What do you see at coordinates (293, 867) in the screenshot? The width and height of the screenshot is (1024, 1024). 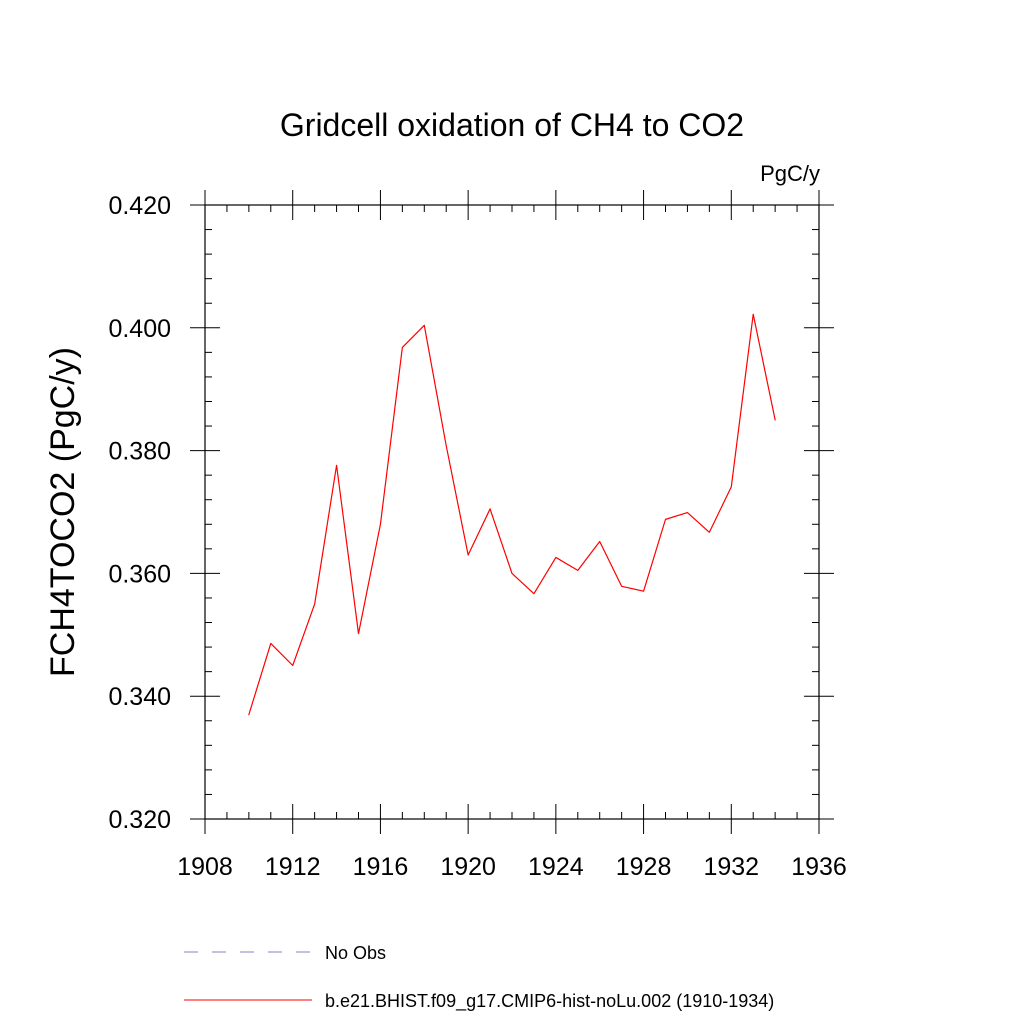 I see `x-tick-label: 1912` at bounding box center [293, 867].